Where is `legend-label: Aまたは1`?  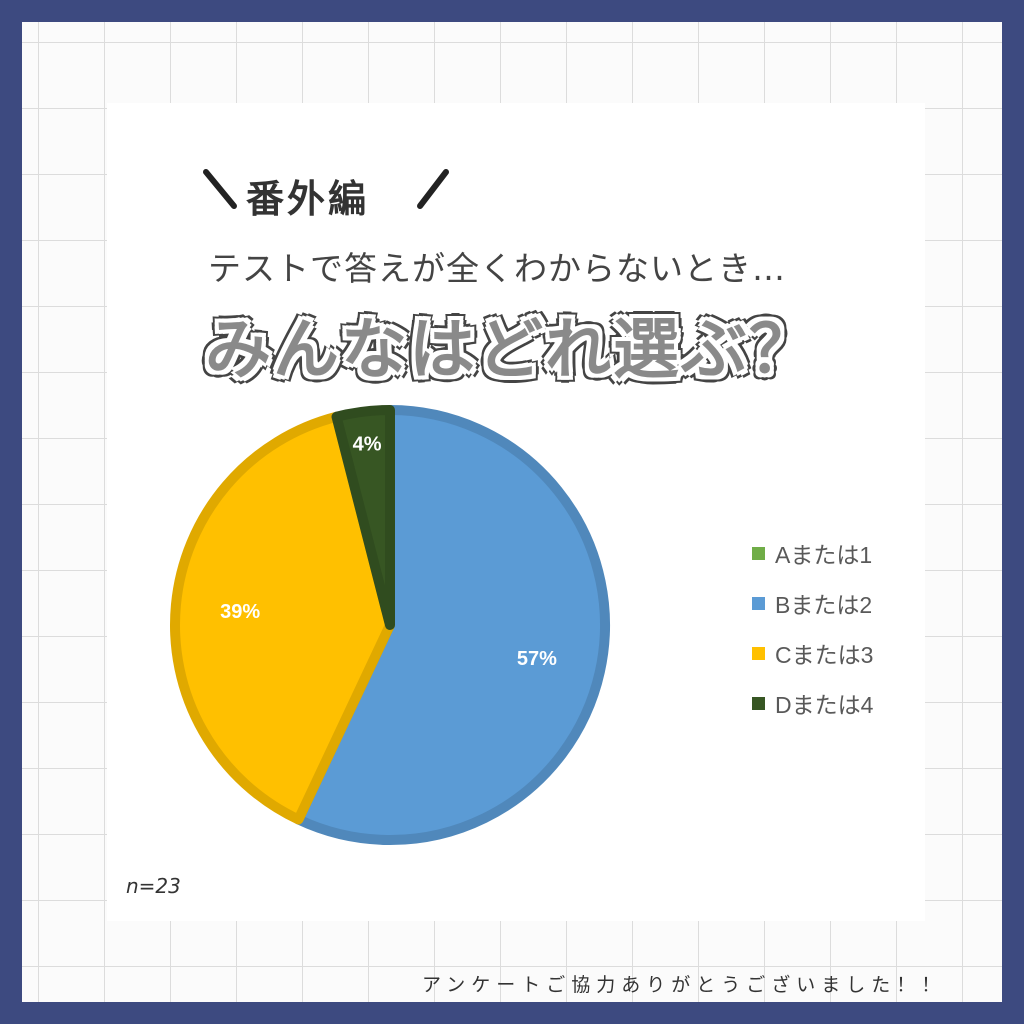 legend-label: Aまたは1 is located at coordinates (824, 555).